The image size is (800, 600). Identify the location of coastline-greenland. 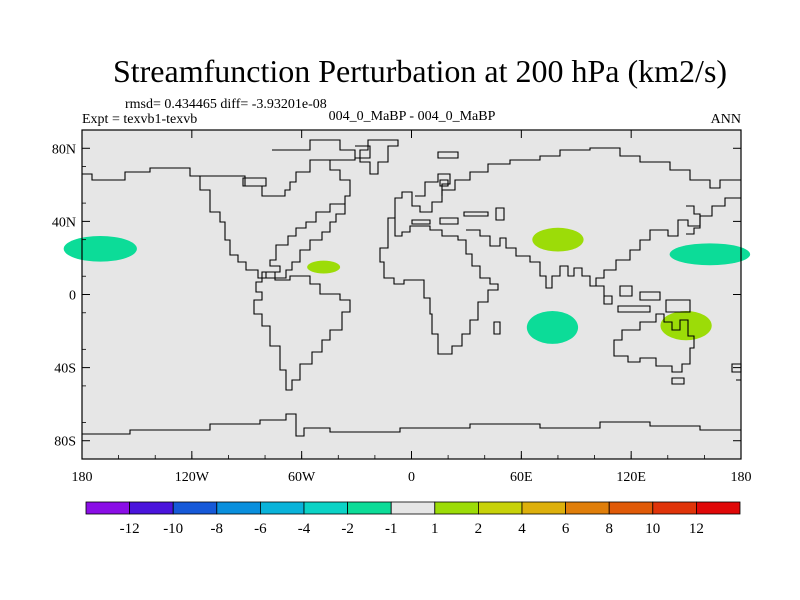
(379, 157).